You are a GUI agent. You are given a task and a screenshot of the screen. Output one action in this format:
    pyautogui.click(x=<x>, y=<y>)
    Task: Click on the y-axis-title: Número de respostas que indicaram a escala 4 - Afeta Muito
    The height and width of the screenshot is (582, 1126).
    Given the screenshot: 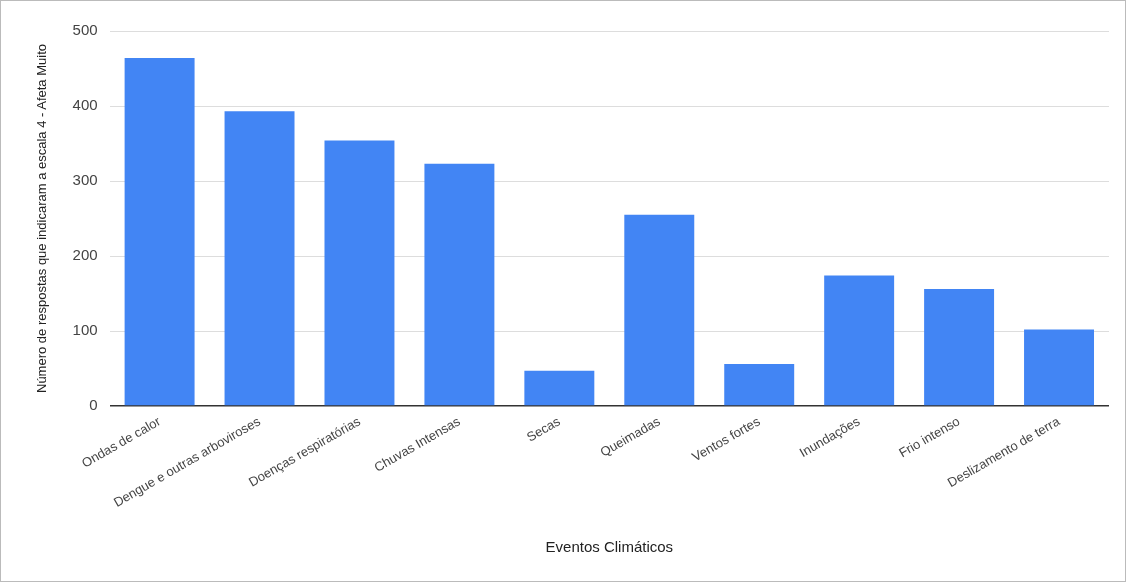 What is the action you would take?
    pyautogui.click(x=42, y=219)
    